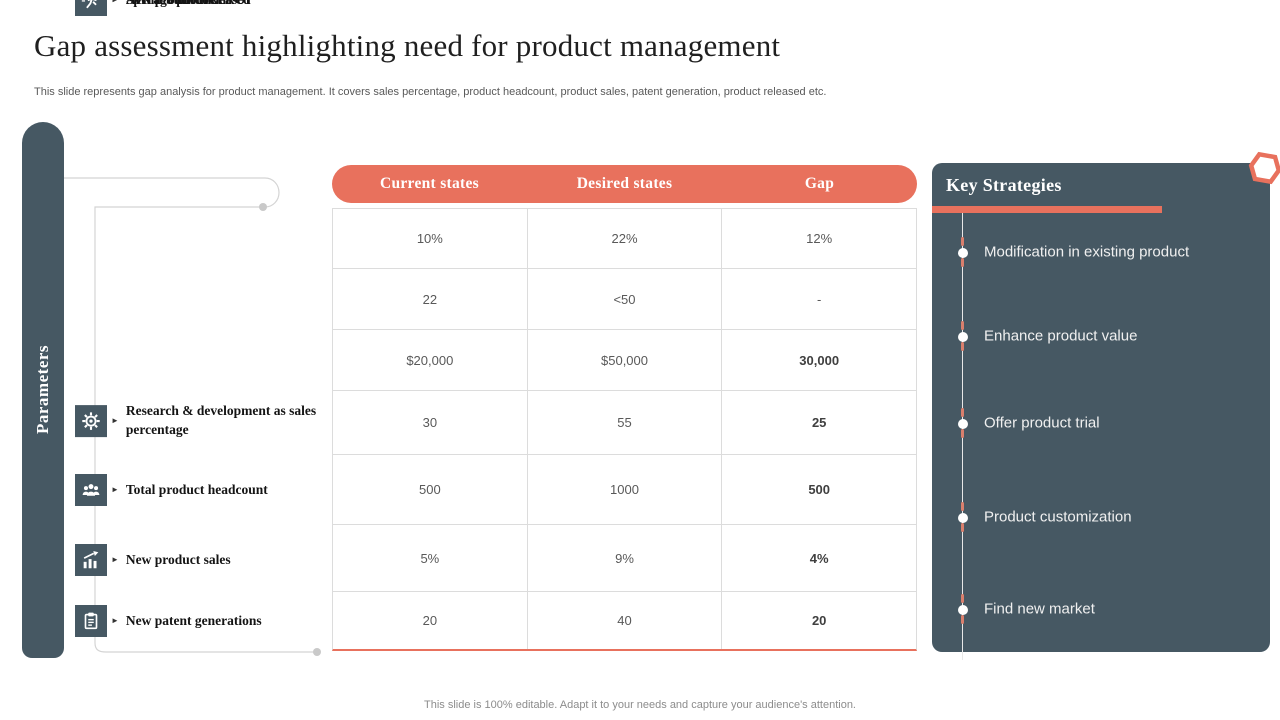 Image resolution: width=1280 pixels, height=720 pixels. What do you see at coordinates (91, 421) in the screenshot?
I see `gear-icon` at bounding box center [91, 421].